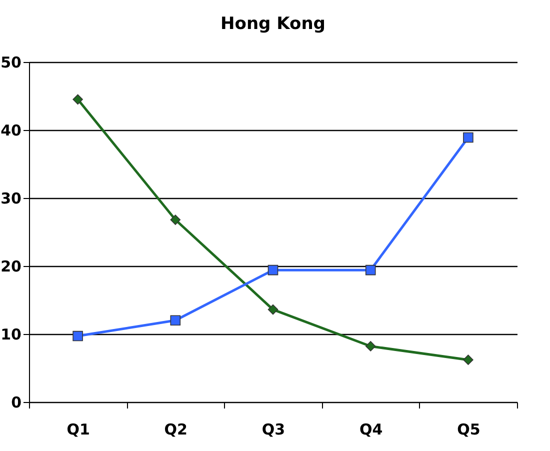 The image size is (550, 451). What do you see at coordinates (371, 429) in the screenshot?
I see `x-tick-label: Q4` at bounding box center [371, 429].